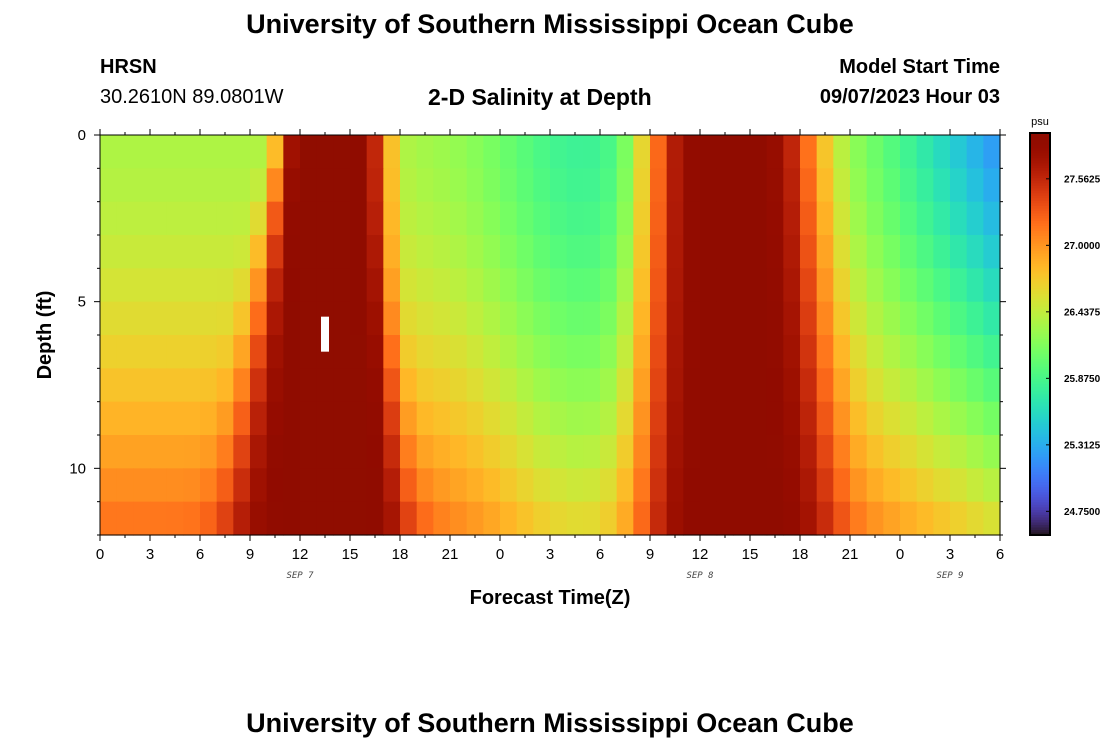  What do you see at coordinates (150, 554) in the screenshot?
I see `x-tick-label: 3` at bounding box center [150, 554].